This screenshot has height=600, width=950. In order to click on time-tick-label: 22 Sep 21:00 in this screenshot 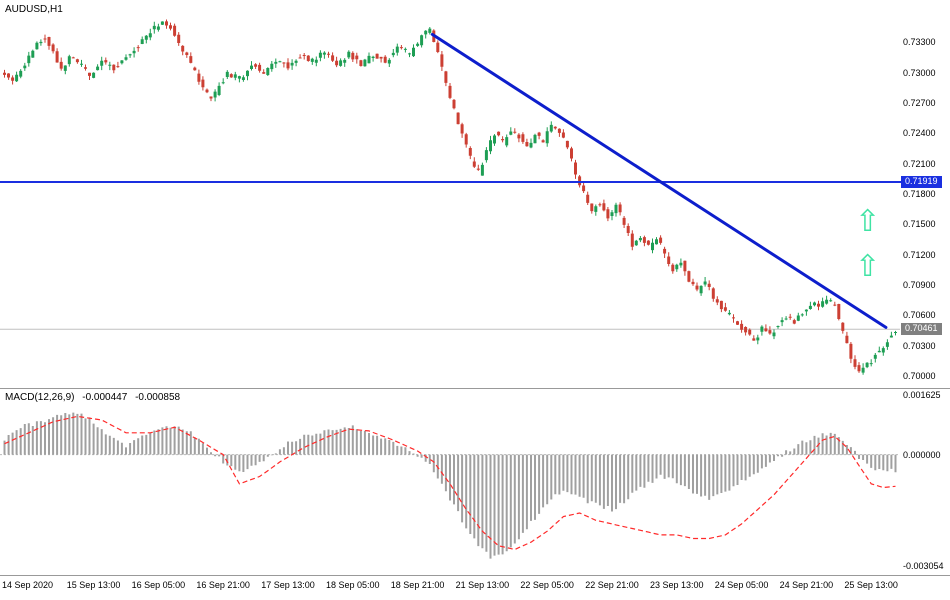, I will do `click(612, 585)`.